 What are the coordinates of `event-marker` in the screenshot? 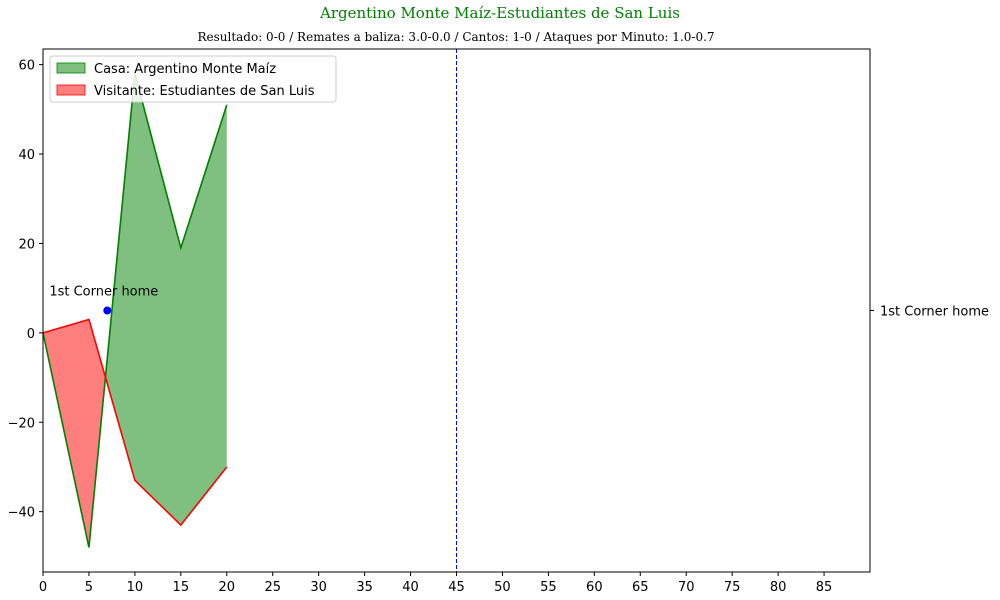 It's located at (107, 310).